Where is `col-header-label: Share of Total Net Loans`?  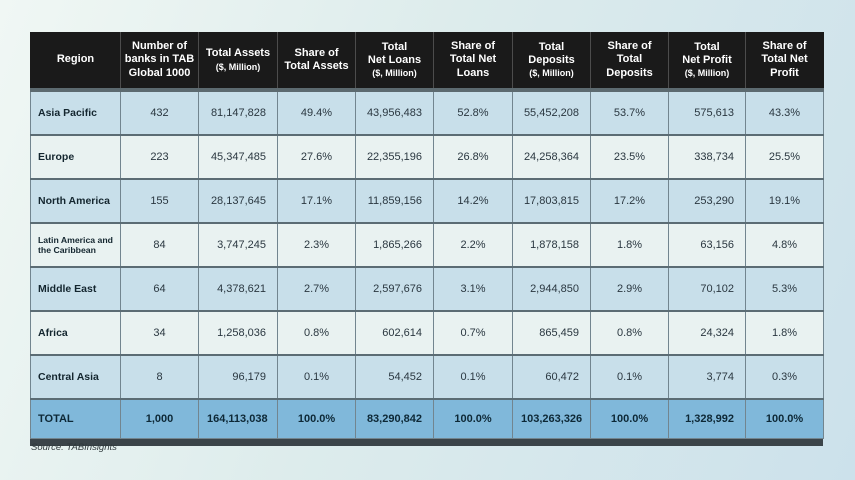
col-header-label: Share of Total Net Loans is located at coordinates (473, 59).